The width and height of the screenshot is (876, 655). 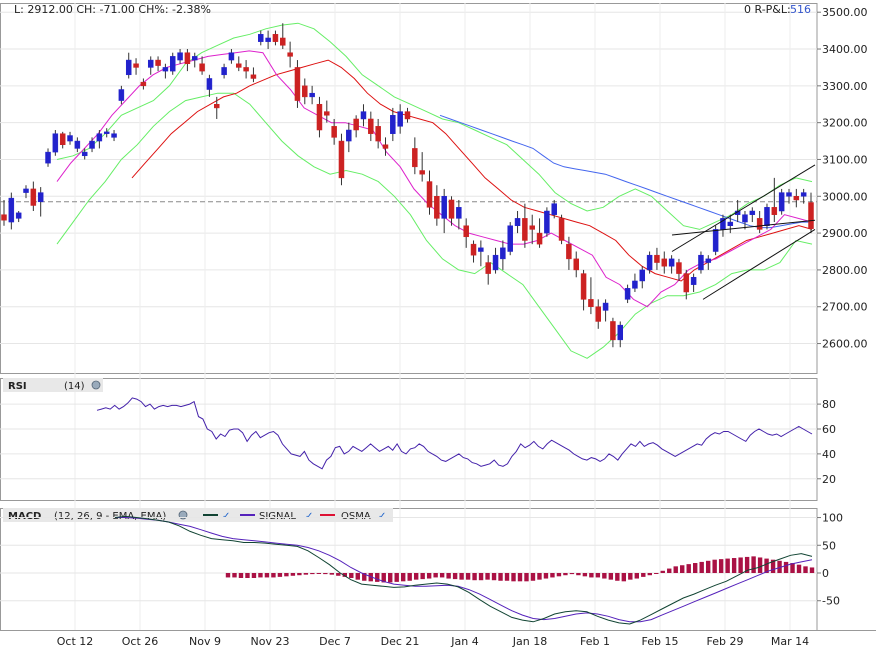 I want to click on rsi-series, so click(x=454, y=433).